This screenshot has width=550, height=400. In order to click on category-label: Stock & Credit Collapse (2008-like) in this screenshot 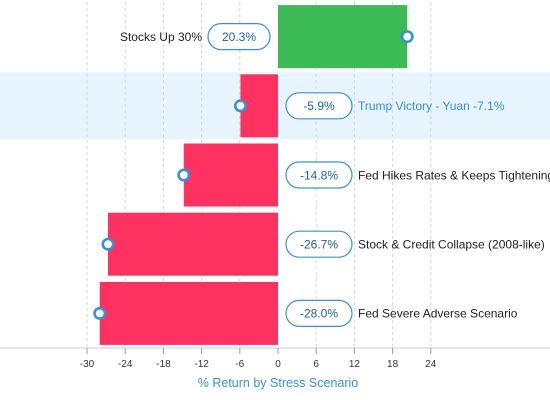, I will do `click(451, 245)`.